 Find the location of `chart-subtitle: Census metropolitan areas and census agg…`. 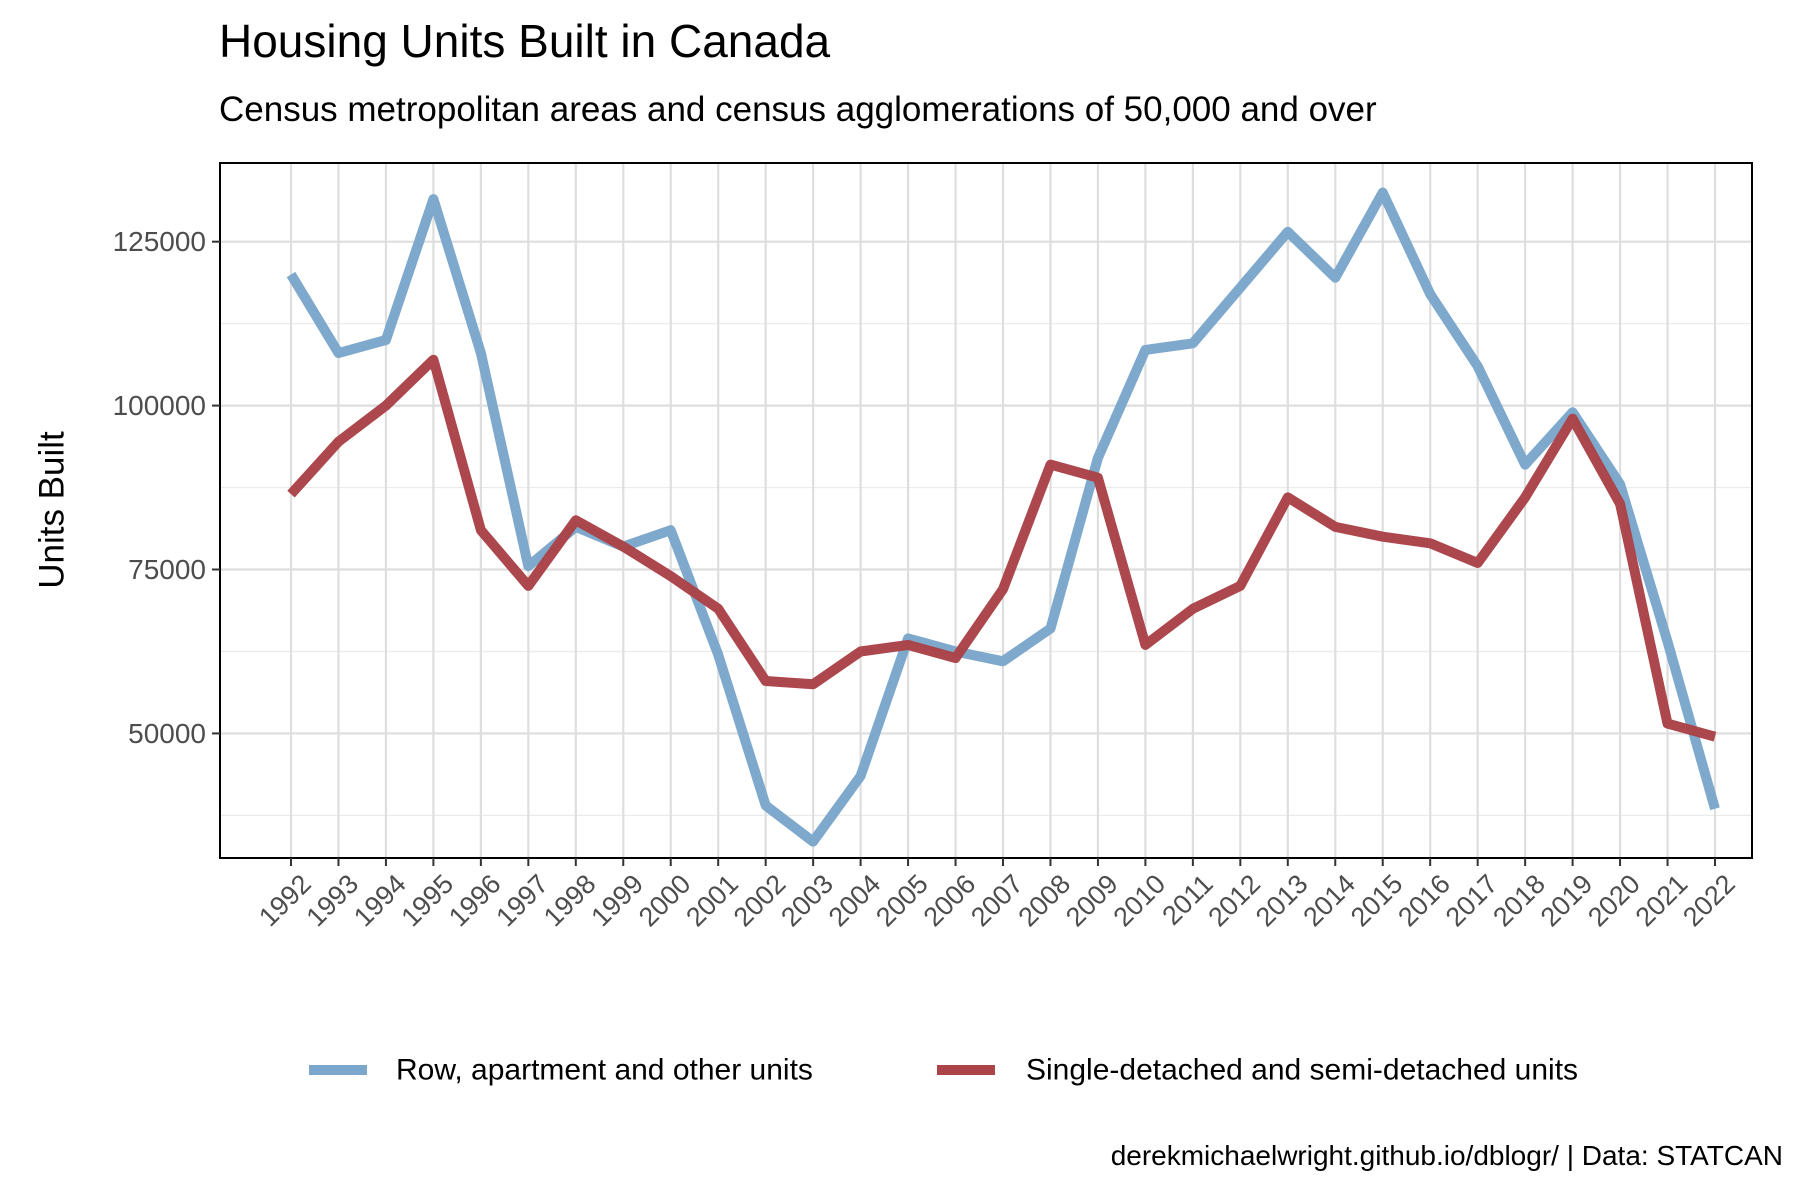

chart-subtitle: Census metropolitan areas and census agg… is located at coordinates (798, 109).